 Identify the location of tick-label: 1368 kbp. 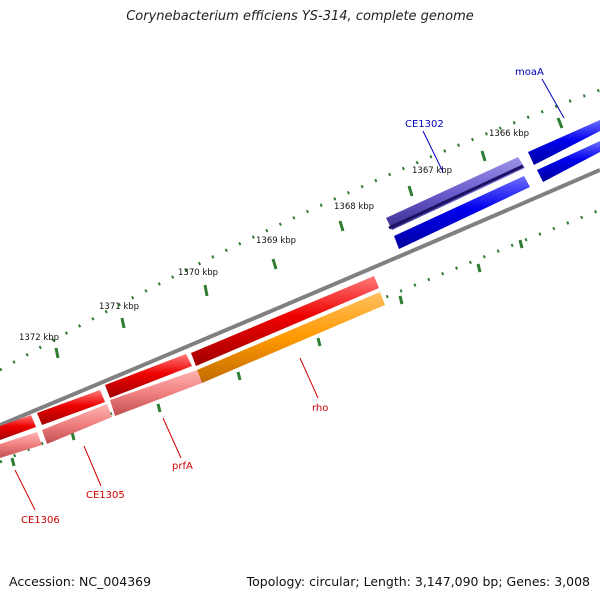
(354, 207).